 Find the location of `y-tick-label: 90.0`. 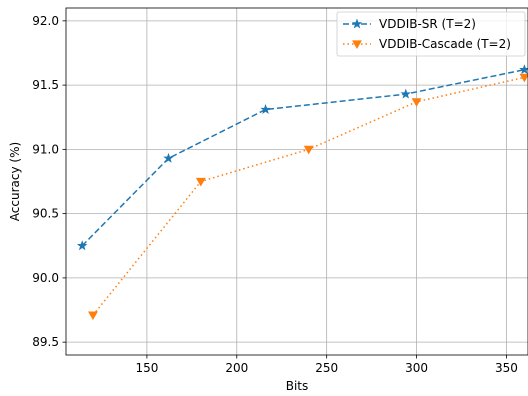

y-tick-label: 90.0 is located at coordinates (45, 278).